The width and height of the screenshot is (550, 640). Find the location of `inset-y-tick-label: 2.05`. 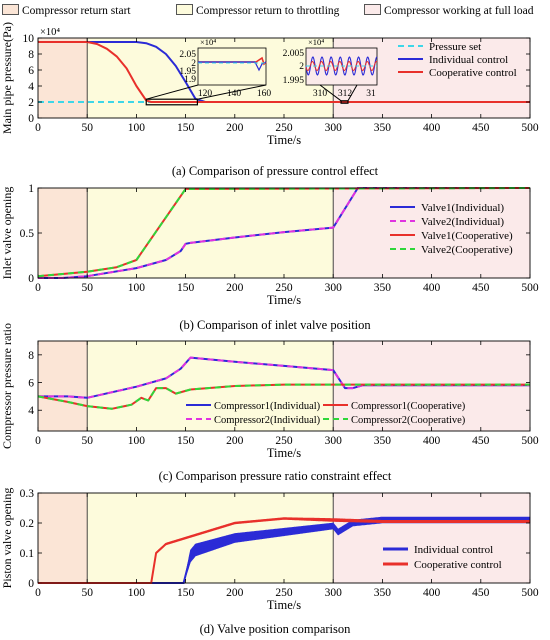

inset-y-tick-label: 2.05 is located at coordinates (187, 55).